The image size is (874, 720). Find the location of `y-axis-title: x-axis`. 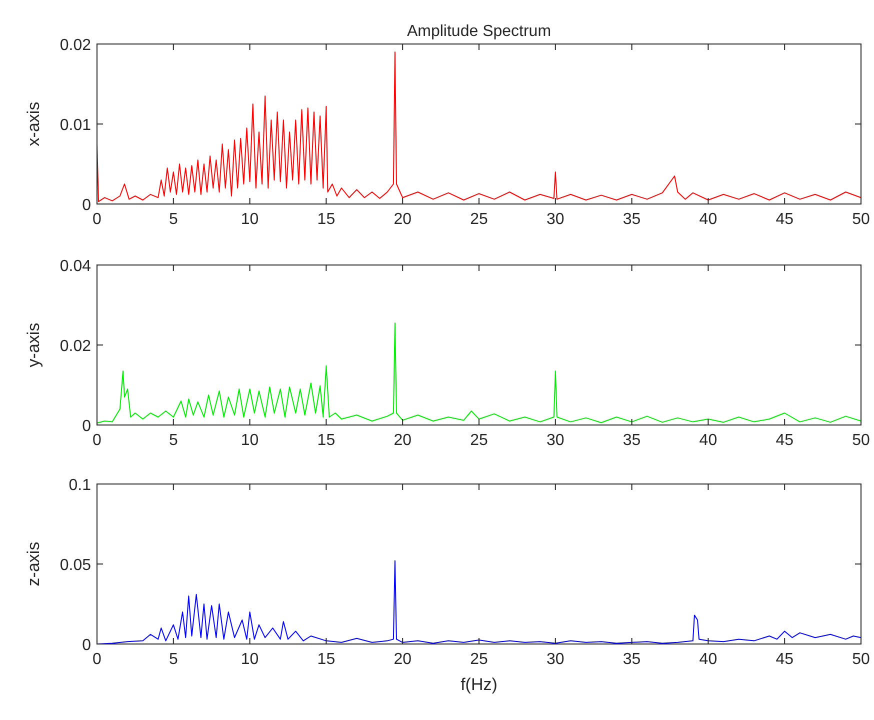

y-axis-title: x-axis is located at coordinates (33, 124).